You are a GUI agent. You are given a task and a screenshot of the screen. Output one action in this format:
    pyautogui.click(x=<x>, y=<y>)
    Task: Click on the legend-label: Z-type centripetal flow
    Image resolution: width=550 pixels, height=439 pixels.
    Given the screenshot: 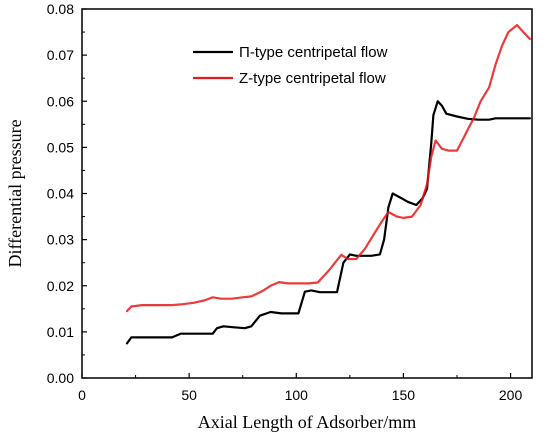 What is the action you would take?
    pyautogui.click(x=312, y=78)
    